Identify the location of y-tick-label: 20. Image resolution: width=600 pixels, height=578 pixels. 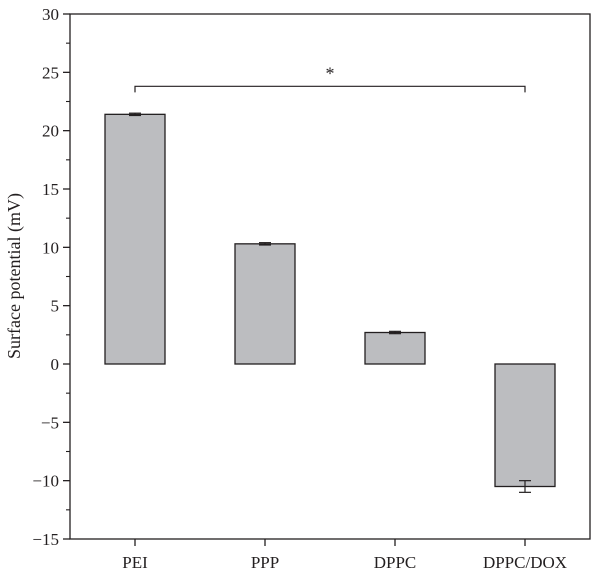
(50, 131).